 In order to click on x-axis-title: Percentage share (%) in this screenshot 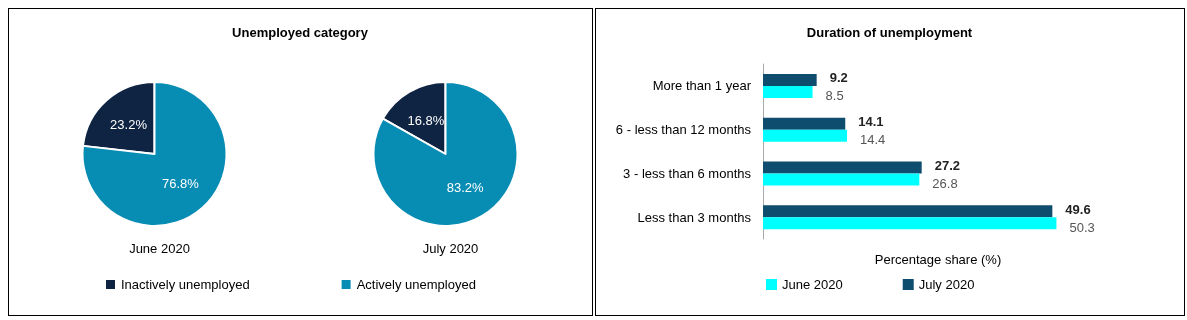, I will do `click(938, 259)`.